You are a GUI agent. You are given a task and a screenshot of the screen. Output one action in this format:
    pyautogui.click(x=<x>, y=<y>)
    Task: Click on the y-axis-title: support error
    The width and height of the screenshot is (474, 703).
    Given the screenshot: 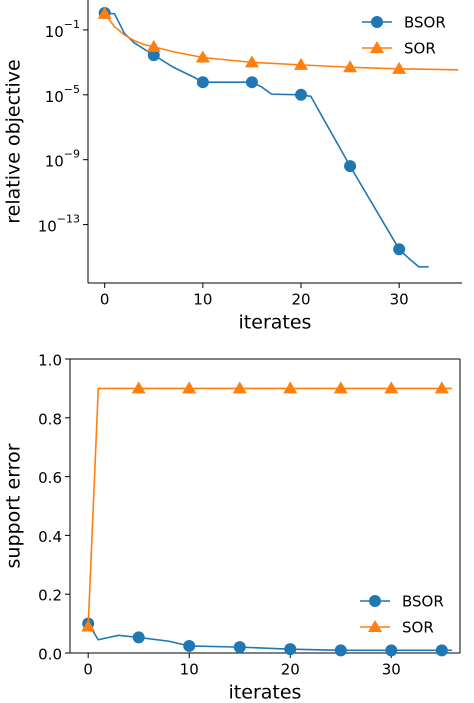 What is the action you would take?
    pyautogui.click(x=14, y=505)
    